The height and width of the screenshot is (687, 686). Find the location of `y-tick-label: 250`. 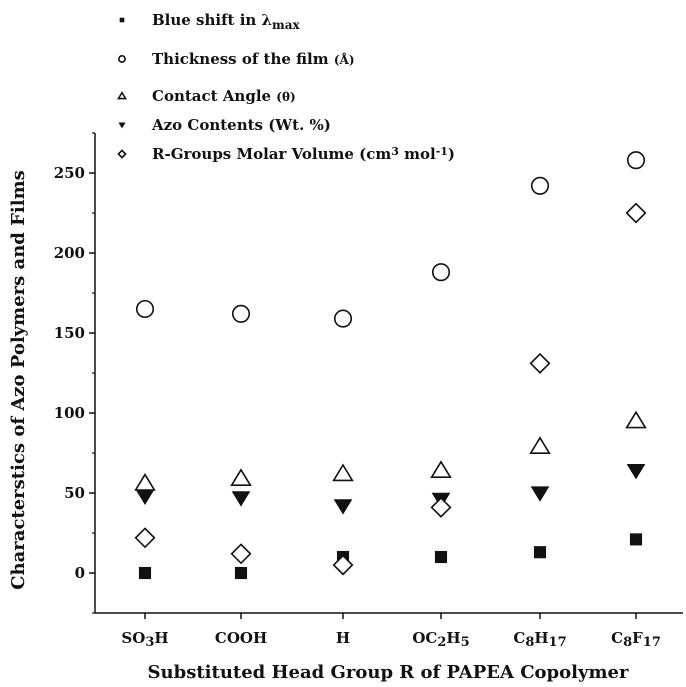

y-tick-label: 250 is located at coordinates (69, 173).